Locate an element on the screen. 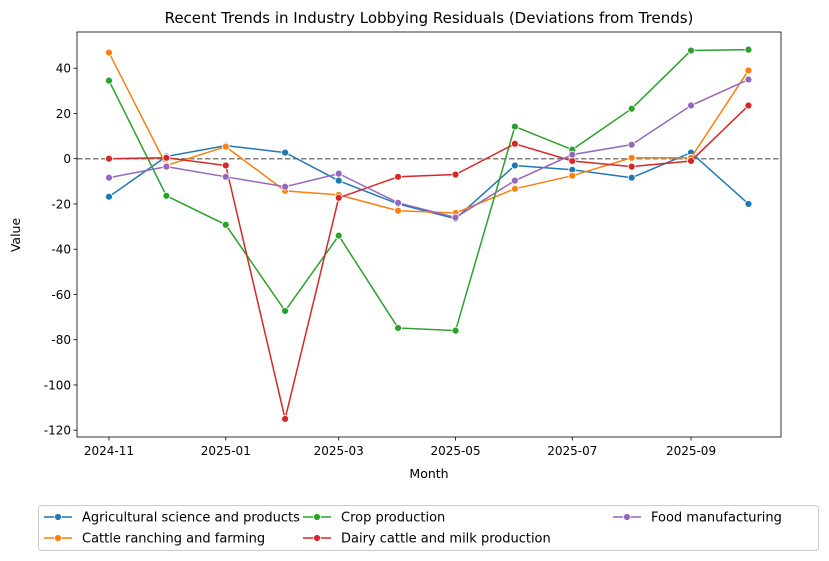  legend-item: Dairy cattle and milk production is located at coordinates (427, 539).